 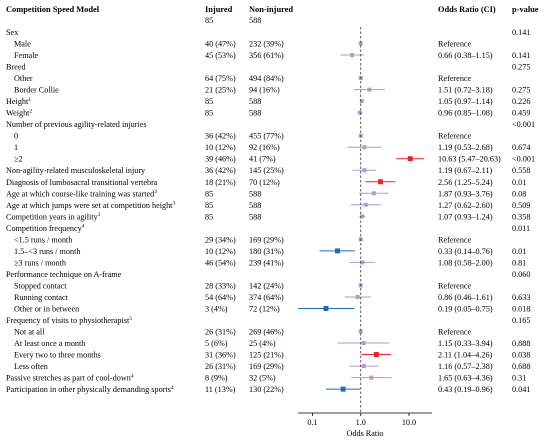 I want to click on odds-ratio-text: 0.19 (0.05–0.75), so click(x=465, y=308).